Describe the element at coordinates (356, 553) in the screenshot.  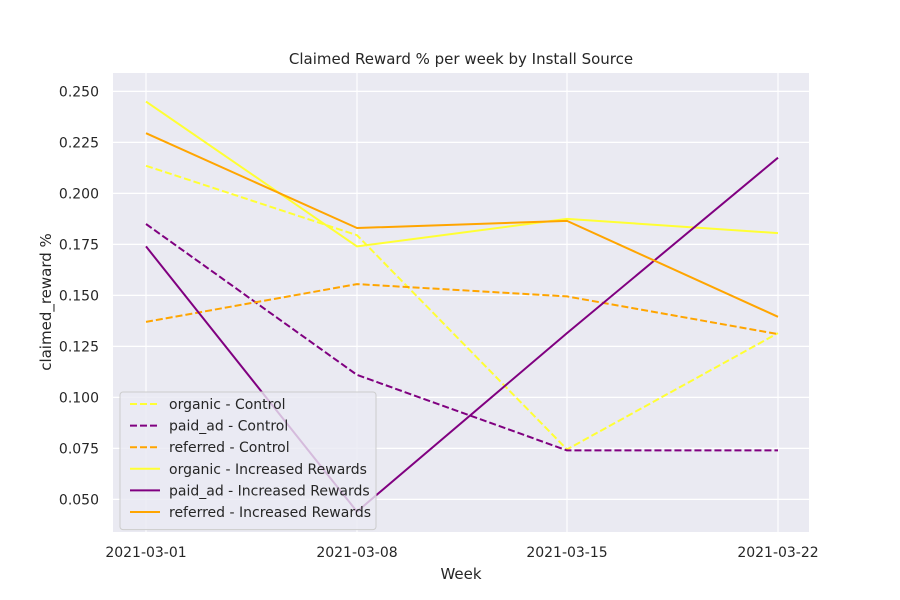
I see `x-tick-label: 2021-03-08` at that location.